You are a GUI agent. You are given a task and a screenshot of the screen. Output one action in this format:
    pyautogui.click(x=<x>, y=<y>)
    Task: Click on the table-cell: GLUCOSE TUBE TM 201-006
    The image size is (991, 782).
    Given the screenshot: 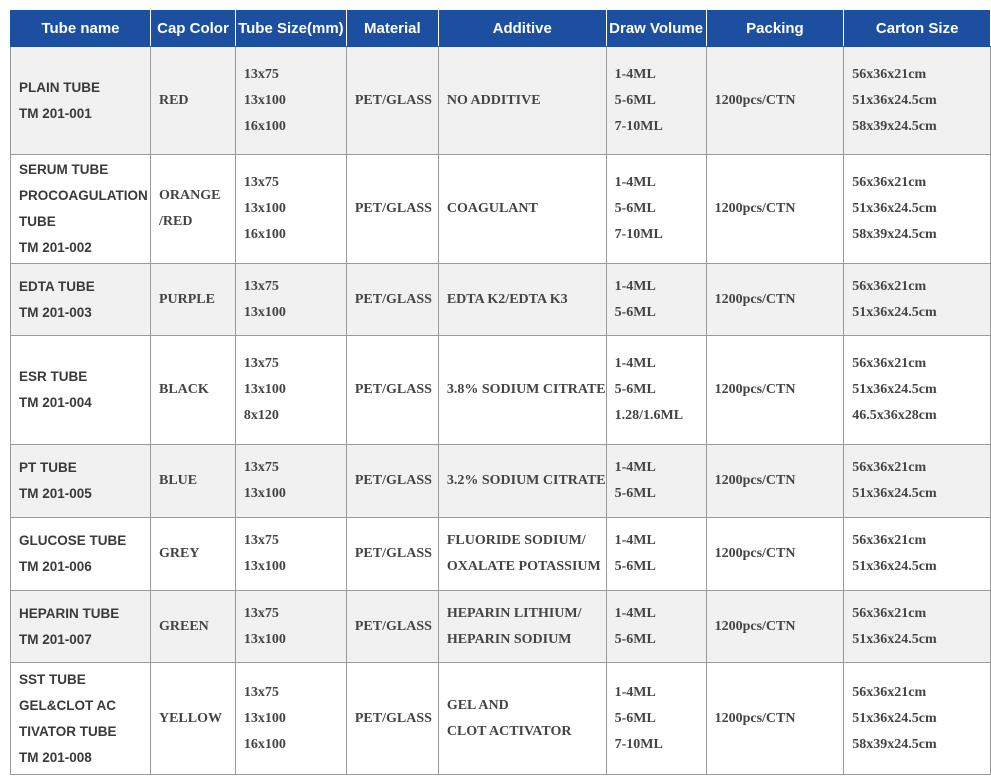 What is the action you would take?
    pyautogui.click(x=80, y=554)
    